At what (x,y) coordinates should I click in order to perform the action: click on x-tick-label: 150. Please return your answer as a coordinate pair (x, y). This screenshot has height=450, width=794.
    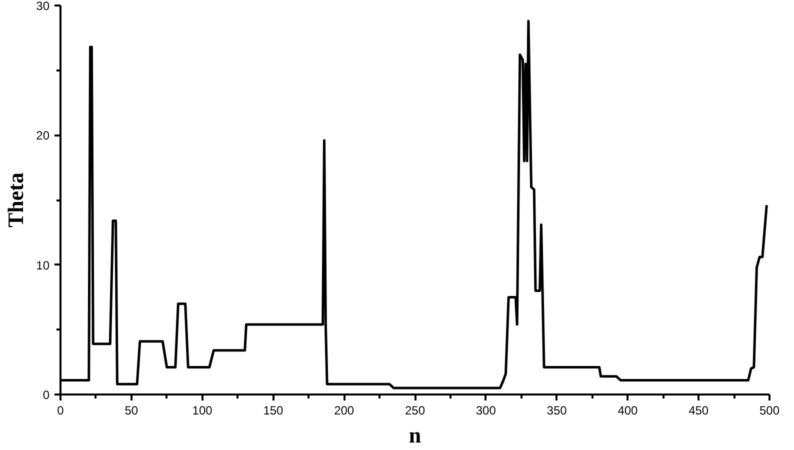
    Looking at the image, I should click on (273, 411).